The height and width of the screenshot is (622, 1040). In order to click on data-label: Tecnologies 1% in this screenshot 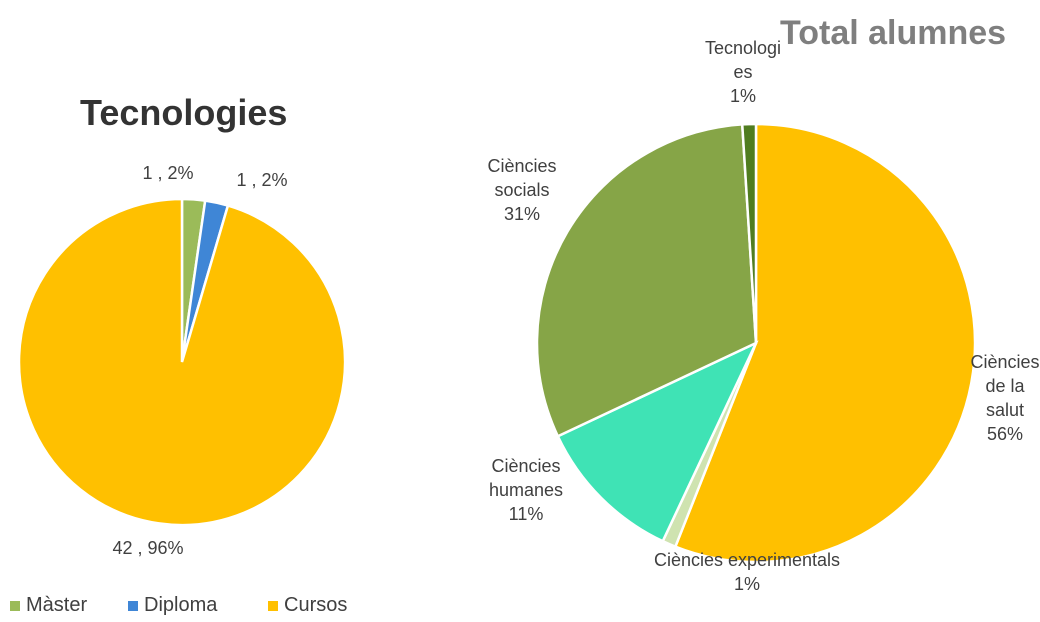, I will do `click(743, 72)`.